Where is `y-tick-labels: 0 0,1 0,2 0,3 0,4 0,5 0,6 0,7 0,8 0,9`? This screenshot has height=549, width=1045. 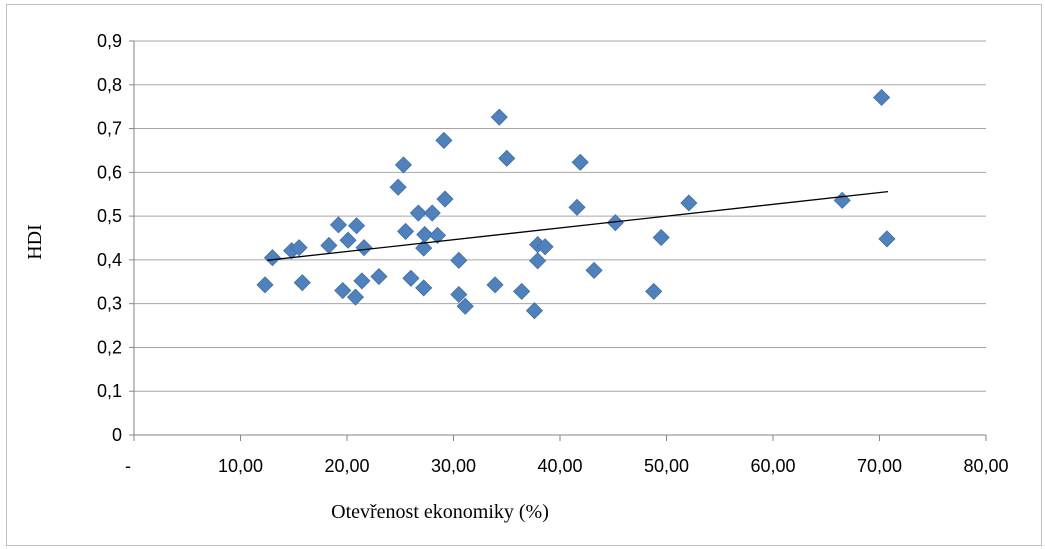
y-tick-labels: 0 0,1 0,2 0,3 0,4 0,5 0,6 0,7 0,8 0,9 is located at coordinates (109, 238).